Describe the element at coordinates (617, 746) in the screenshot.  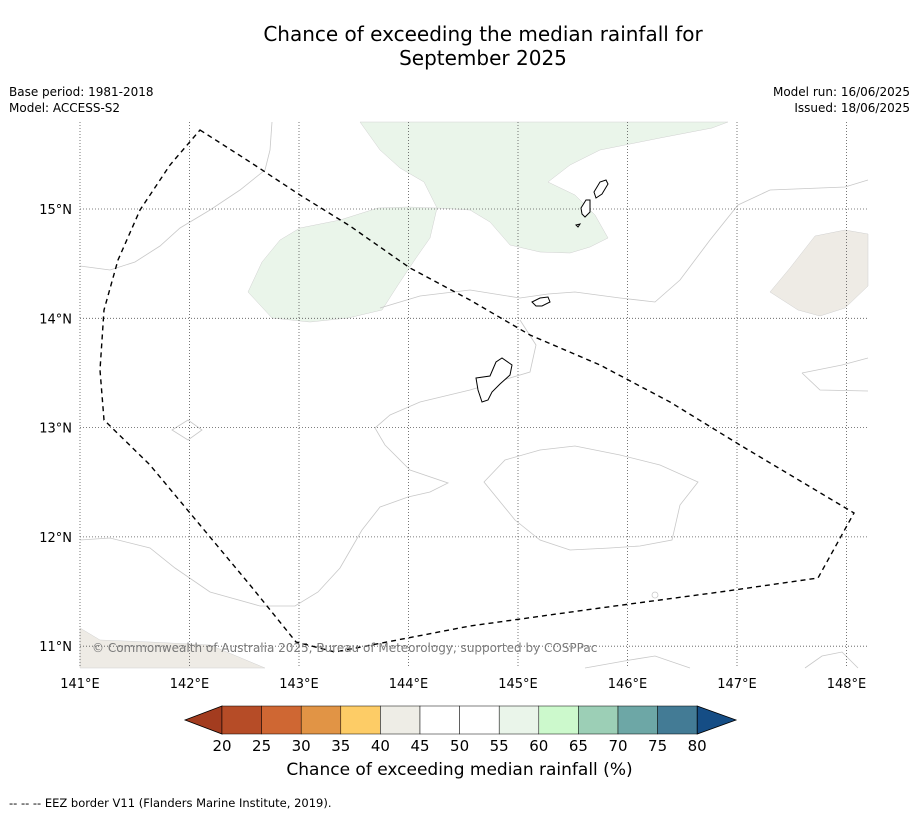
I see `colorbar-tick-label: 70` at that location.